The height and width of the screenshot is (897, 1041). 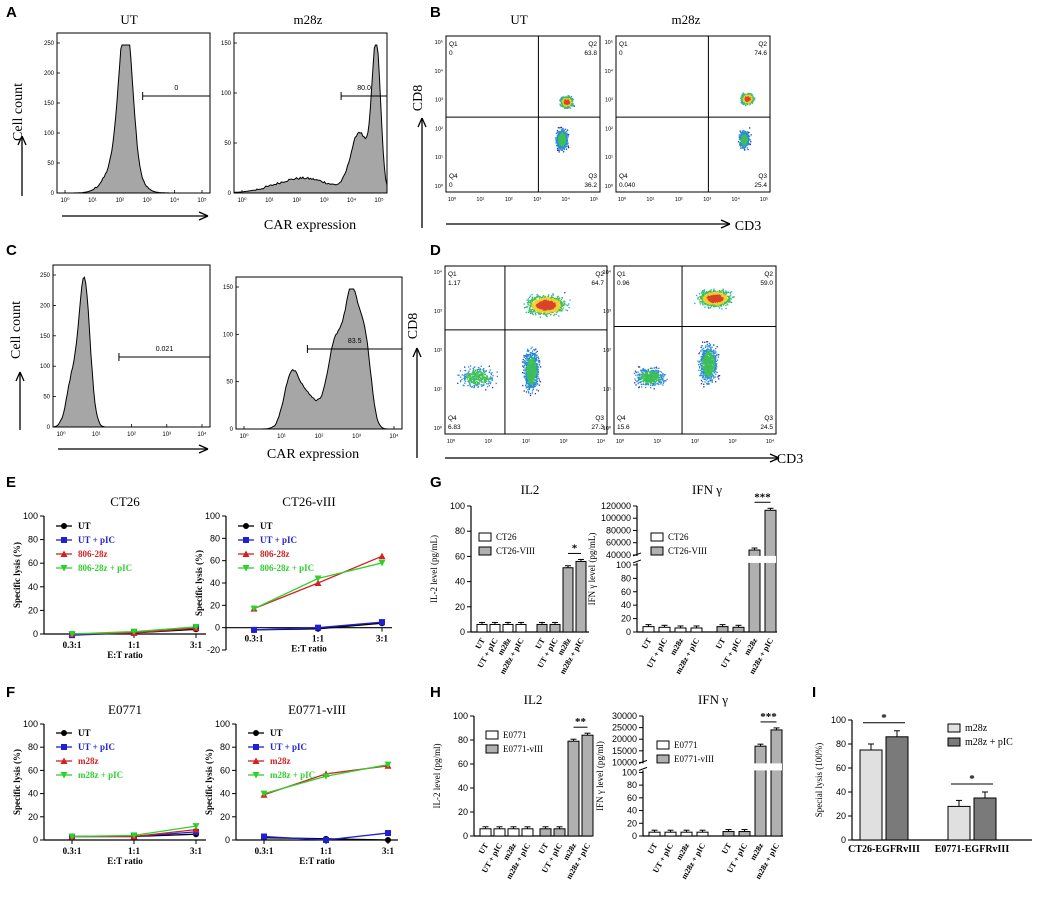 I want to click on histogram-ytick-label: 0, so click(x=49, y=428).